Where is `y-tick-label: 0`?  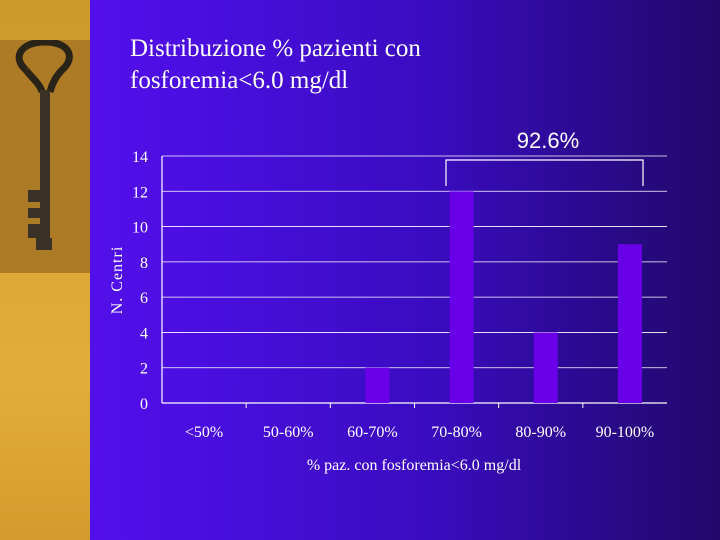
y-tick-label: 0 is located at coordinates (144, 404).